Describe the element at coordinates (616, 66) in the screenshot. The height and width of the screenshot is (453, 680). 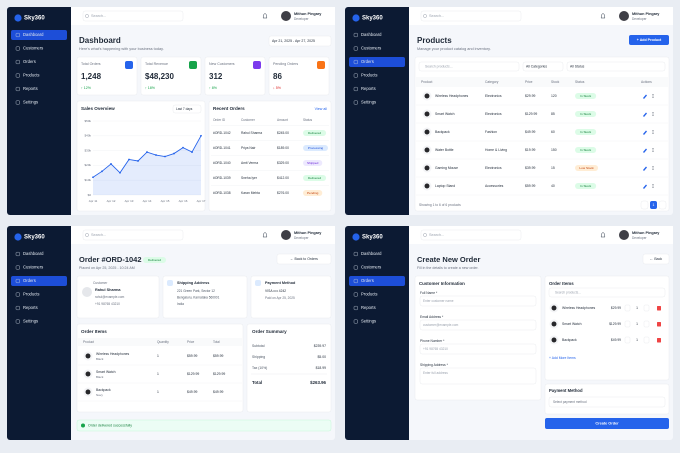
I see `status-filter` at that location.